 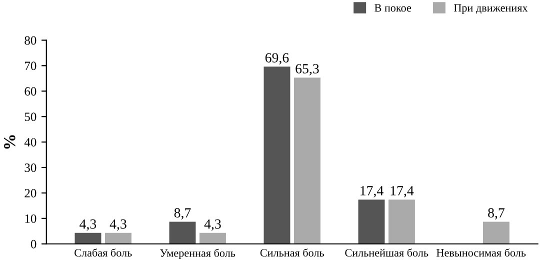 What do you see at coordinates (30, 168) in the screenshot?
I see `y-tick-label: 30` at bounding box center [30, 168].